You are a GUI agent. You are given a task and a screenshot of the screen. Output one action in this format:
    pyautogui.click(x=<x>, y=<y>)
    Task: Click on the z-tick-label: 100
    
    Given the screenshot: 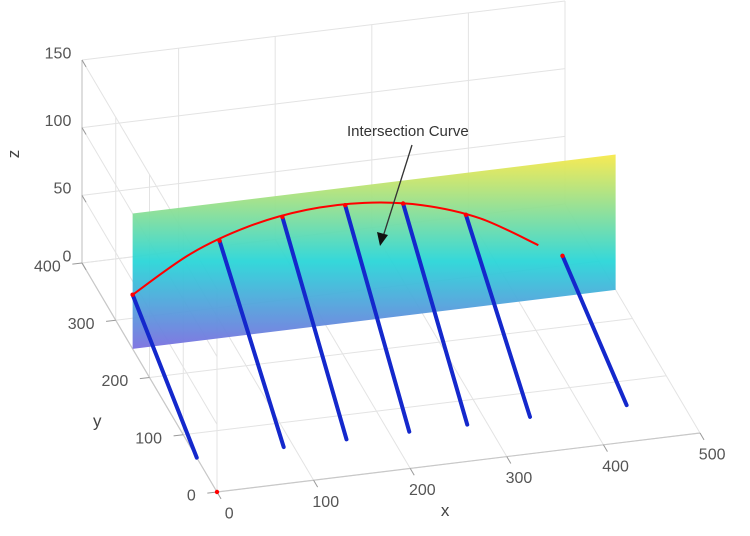 What is the action you would take?
    pyautogui.click(x=58, y=121)
    